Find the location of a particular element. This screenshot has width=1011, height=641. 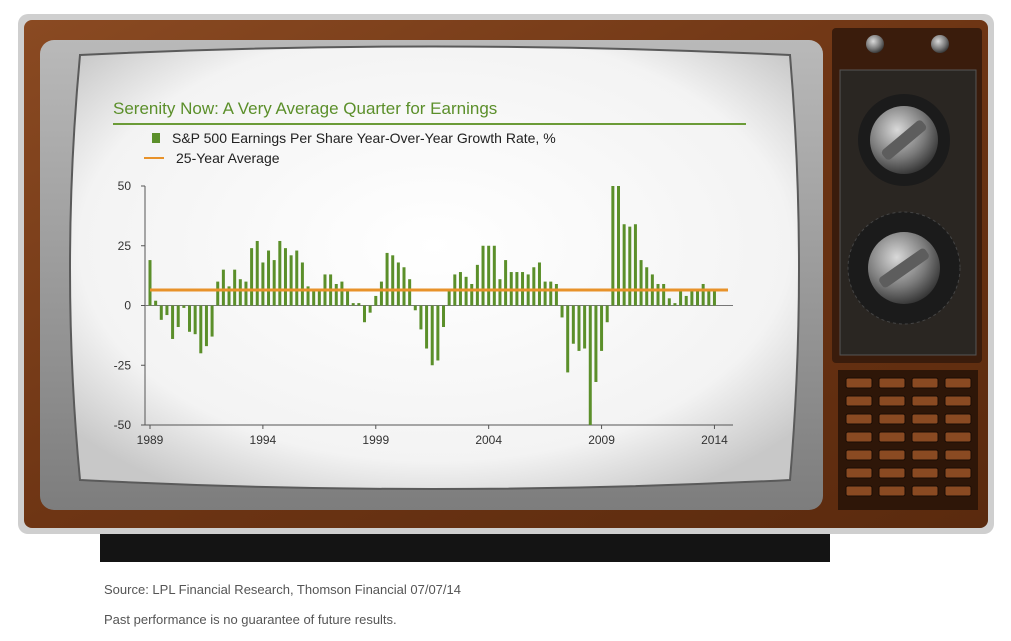

legend-line-swatch is located at coordinates (154, 158).